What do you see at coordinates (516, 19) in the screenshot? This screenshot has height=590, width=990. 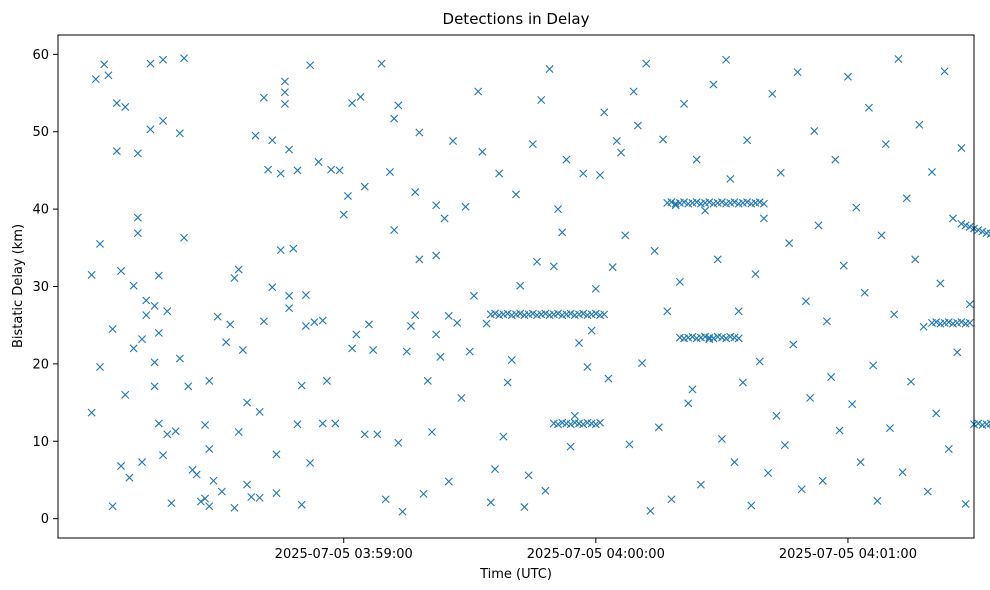 I see `chart-title: Detections in Delay` at bounding box center [516, 19].